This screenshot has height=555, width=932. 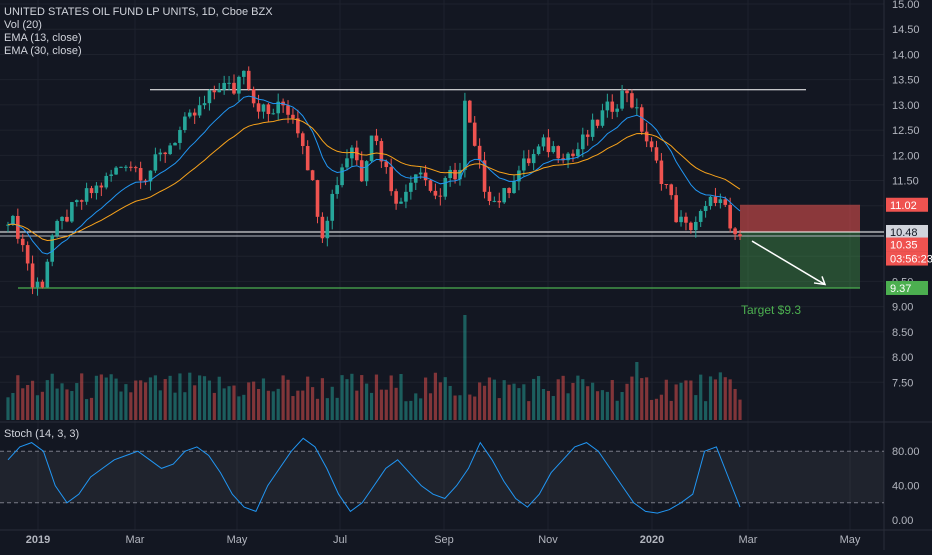 What do you see at coordinates (906, 106) in the screenshot?
I see `price-tick-label: 13.00` at bounding box center [906, 106].